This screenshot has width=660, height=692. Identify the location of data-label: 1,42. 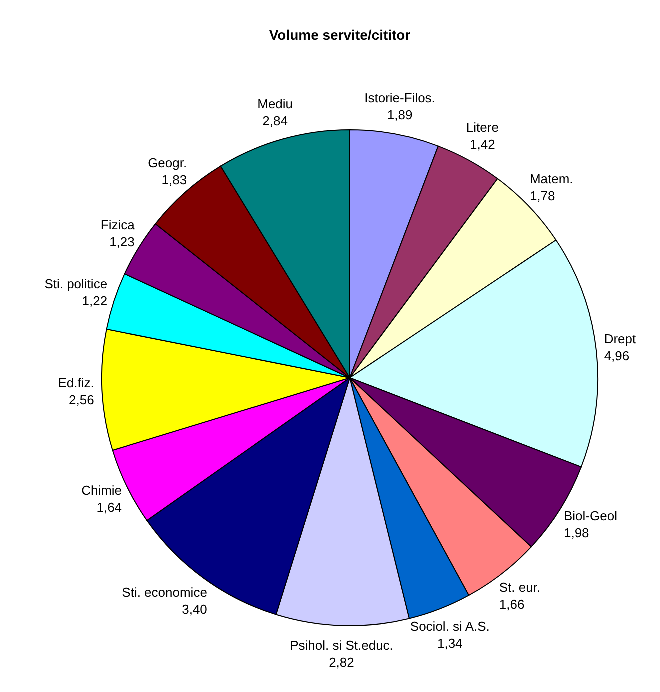
(483, 144).